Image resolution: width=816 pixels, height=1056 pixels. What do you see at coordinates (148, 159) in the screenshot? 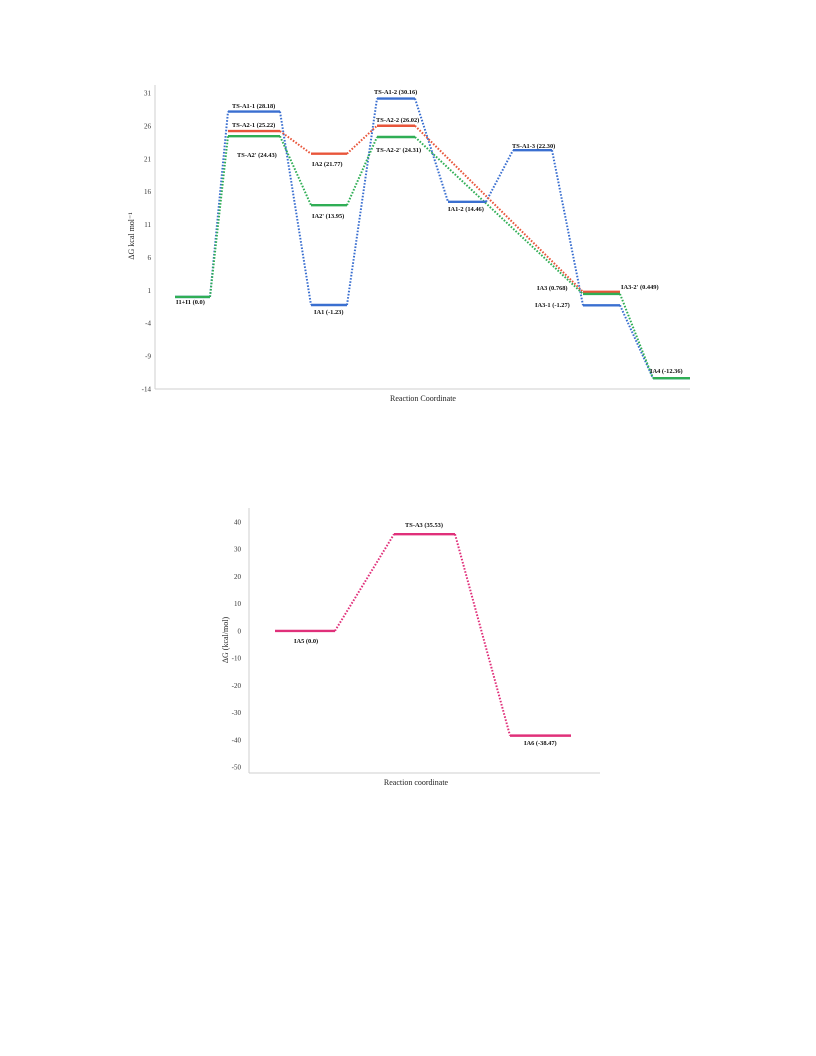
I see `y-tick-label: 21` at bounding box center [148, 159].